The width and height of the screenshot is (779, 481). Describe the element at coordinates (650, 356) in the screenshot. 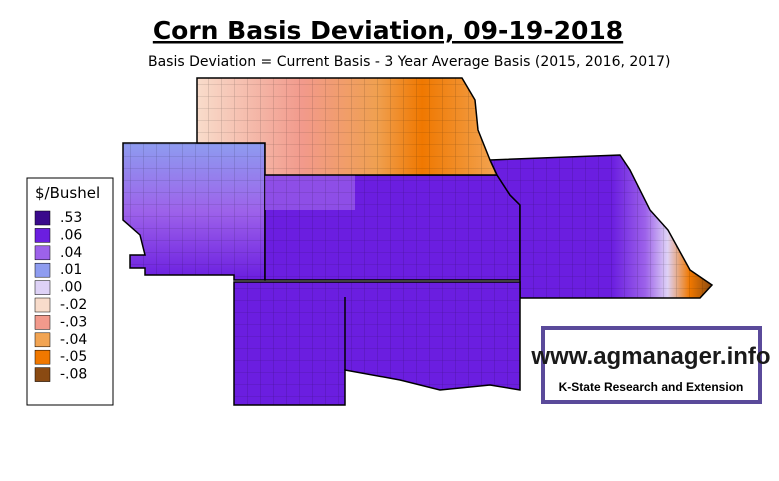

I see `logo-url: www.agmanager.info` at that location.